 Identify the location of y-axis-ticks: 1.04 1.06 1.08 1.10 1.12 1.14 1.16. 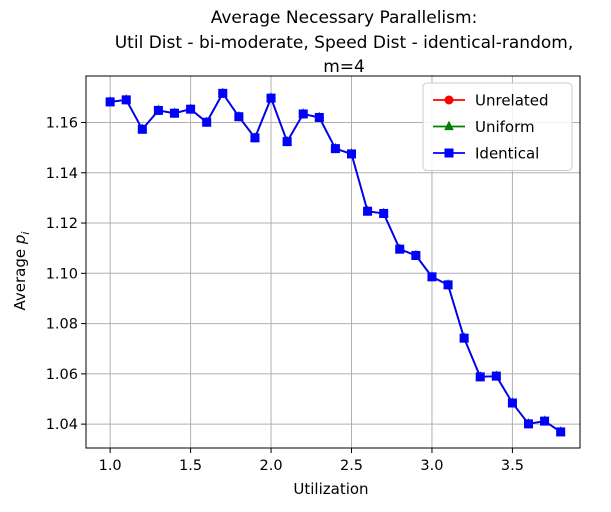
(66, 274).